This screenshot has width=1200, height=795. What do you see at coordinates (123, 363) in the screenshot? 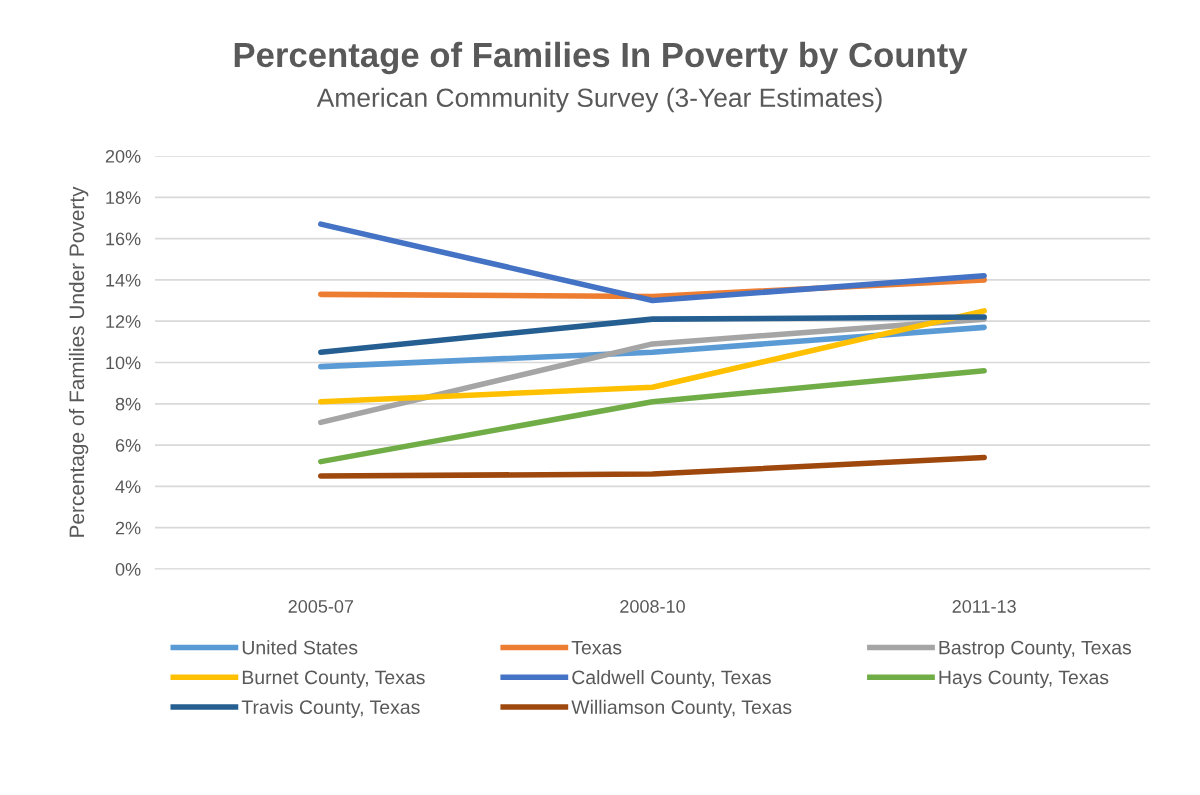
I see `y-tick-label: 10%` at bounding box center [123, 363].